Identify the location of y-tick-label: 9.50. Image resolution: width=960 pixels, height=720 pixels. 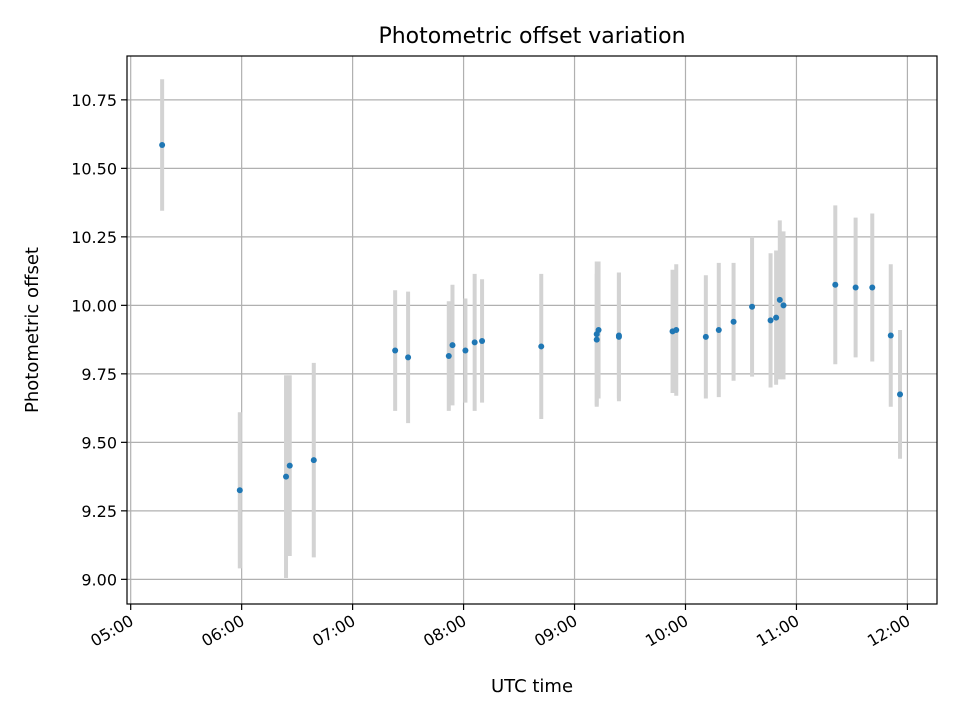
(99, 442).